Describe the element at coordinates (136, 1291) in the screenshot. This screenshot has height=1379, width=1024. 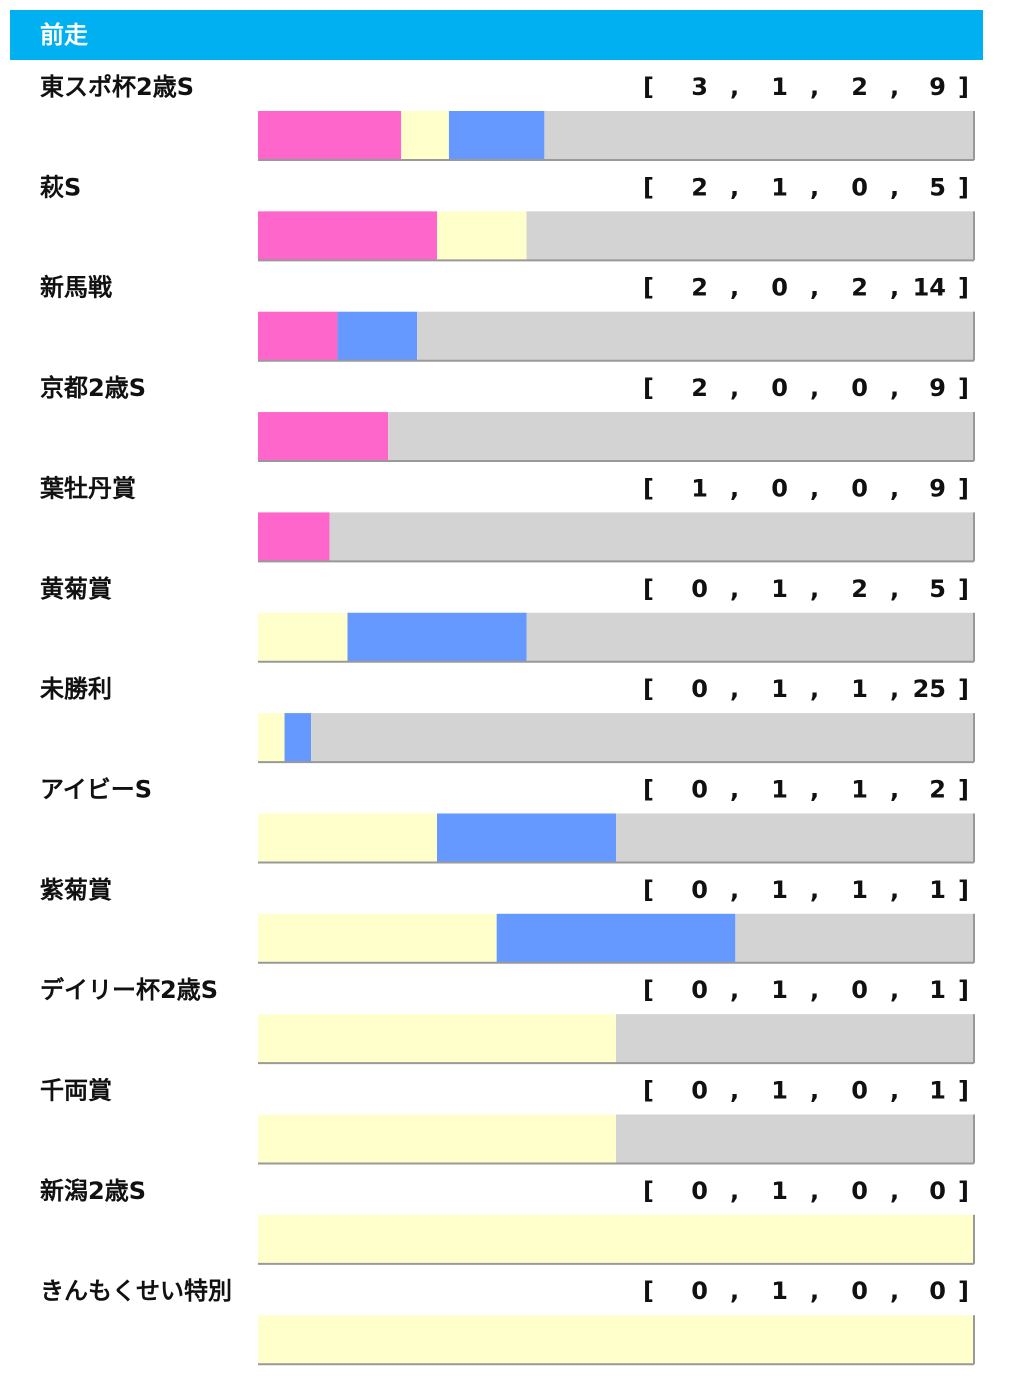
I see `race-name: きんもくせい特別` at that location.